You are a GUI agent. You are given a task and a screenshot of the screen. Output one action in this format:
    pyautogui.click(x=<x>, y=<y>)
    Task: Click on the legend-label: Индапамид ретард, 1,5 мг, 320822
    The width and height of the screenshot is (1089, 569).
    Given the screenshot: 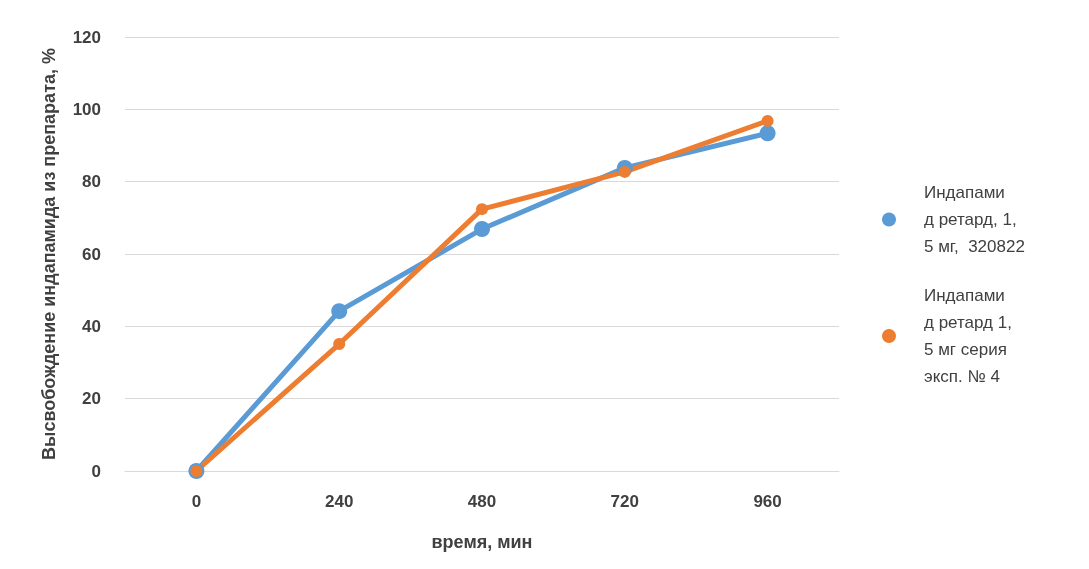 What is the action you would take?
    pyautogui.click(x=974, y=219)
    